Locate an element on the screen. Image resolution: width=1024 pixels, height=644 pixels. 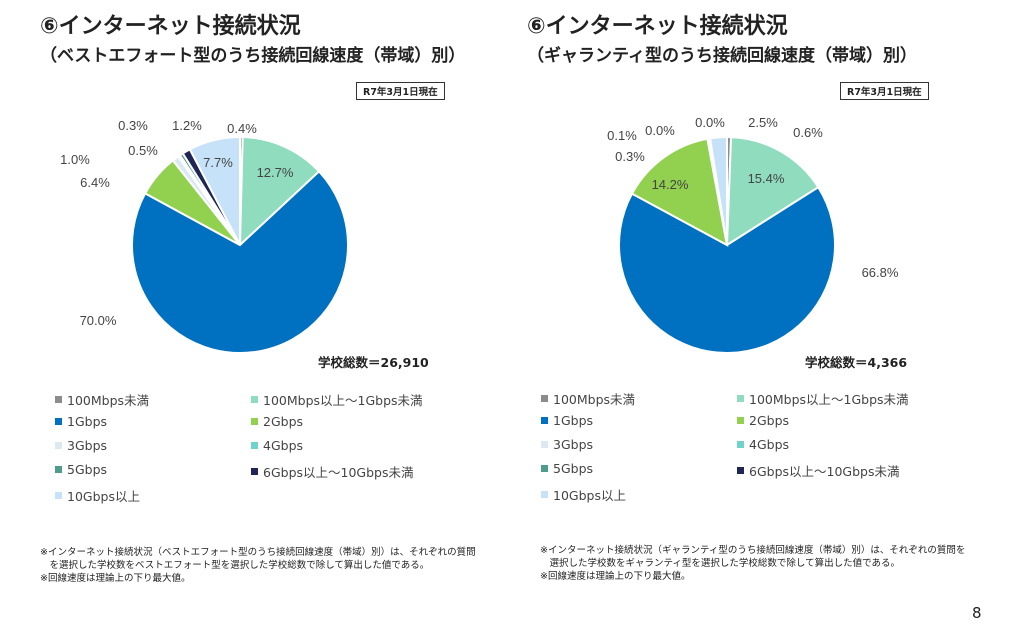
chart-subtitle: （ギャランティ型のうち接続回線速度（帯域）別） is located at coordinates (722, 56).